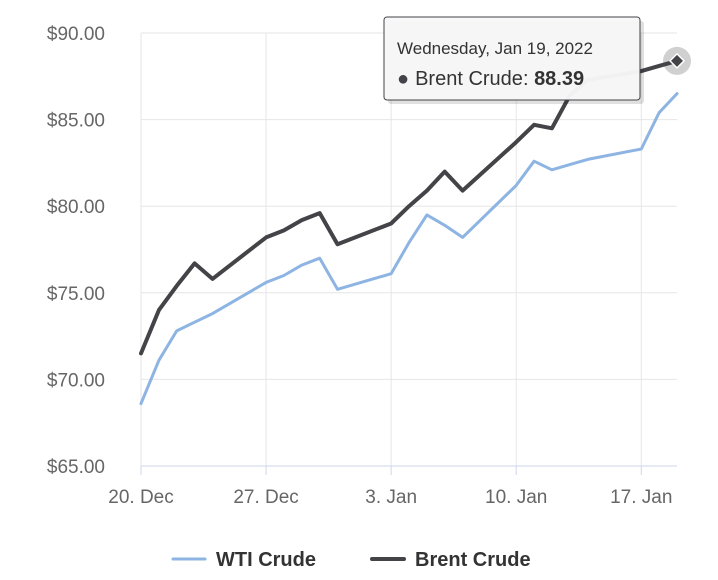  I want to click on y-tick-label: $75.00, so click(76, 294).